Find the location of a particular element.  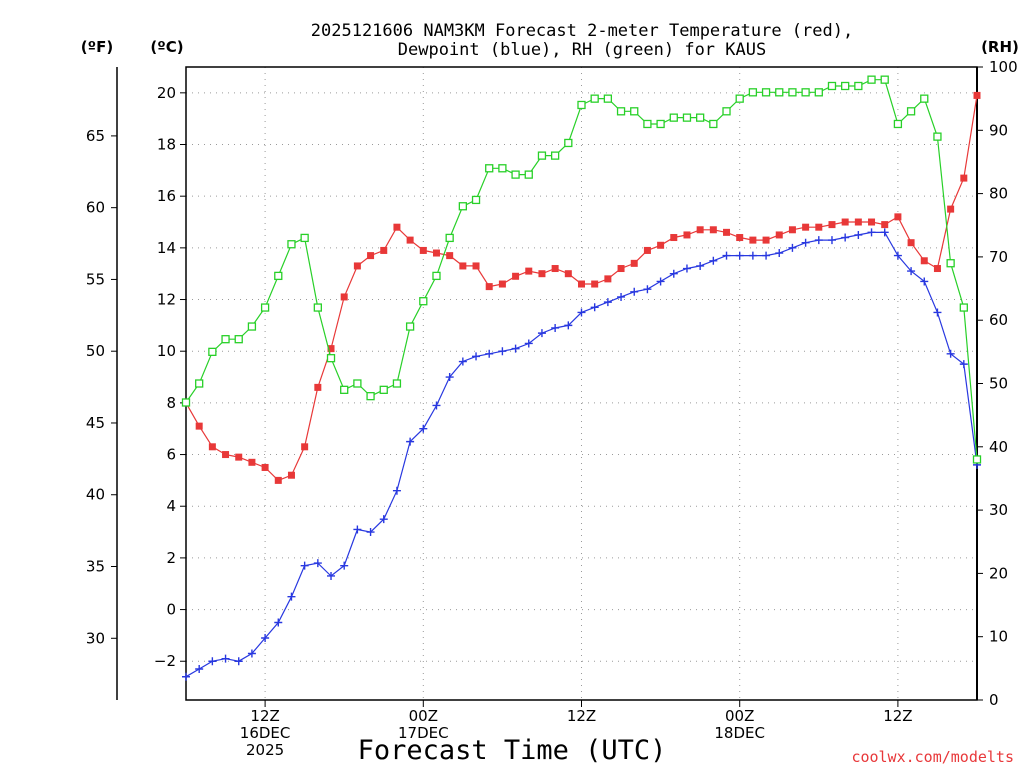

fahrenheit-tick-label: 60 is located at coordinates (95, 208).